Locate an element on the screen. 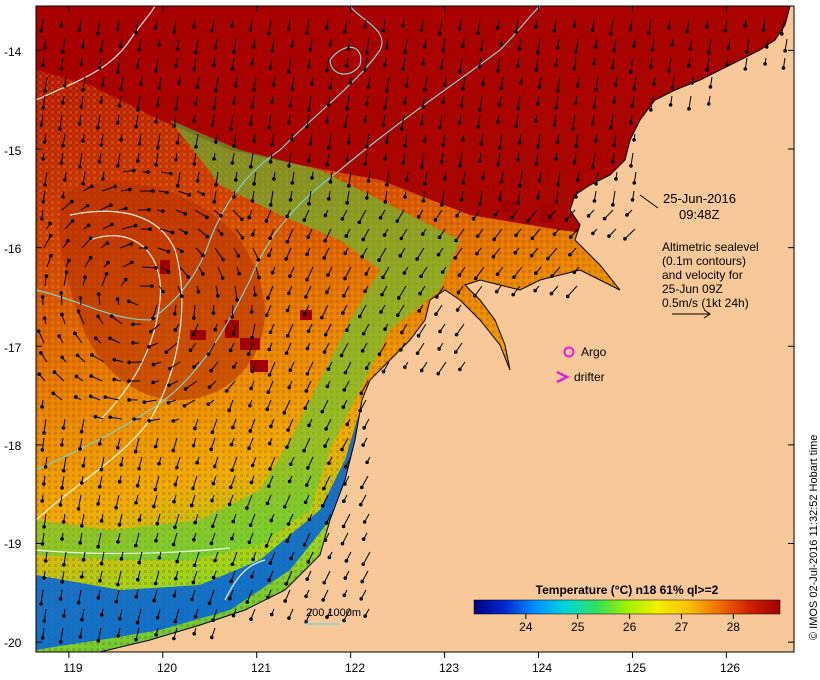 The image size is (820, 680). colorbar-ticks is located at coordinates (629, 616).